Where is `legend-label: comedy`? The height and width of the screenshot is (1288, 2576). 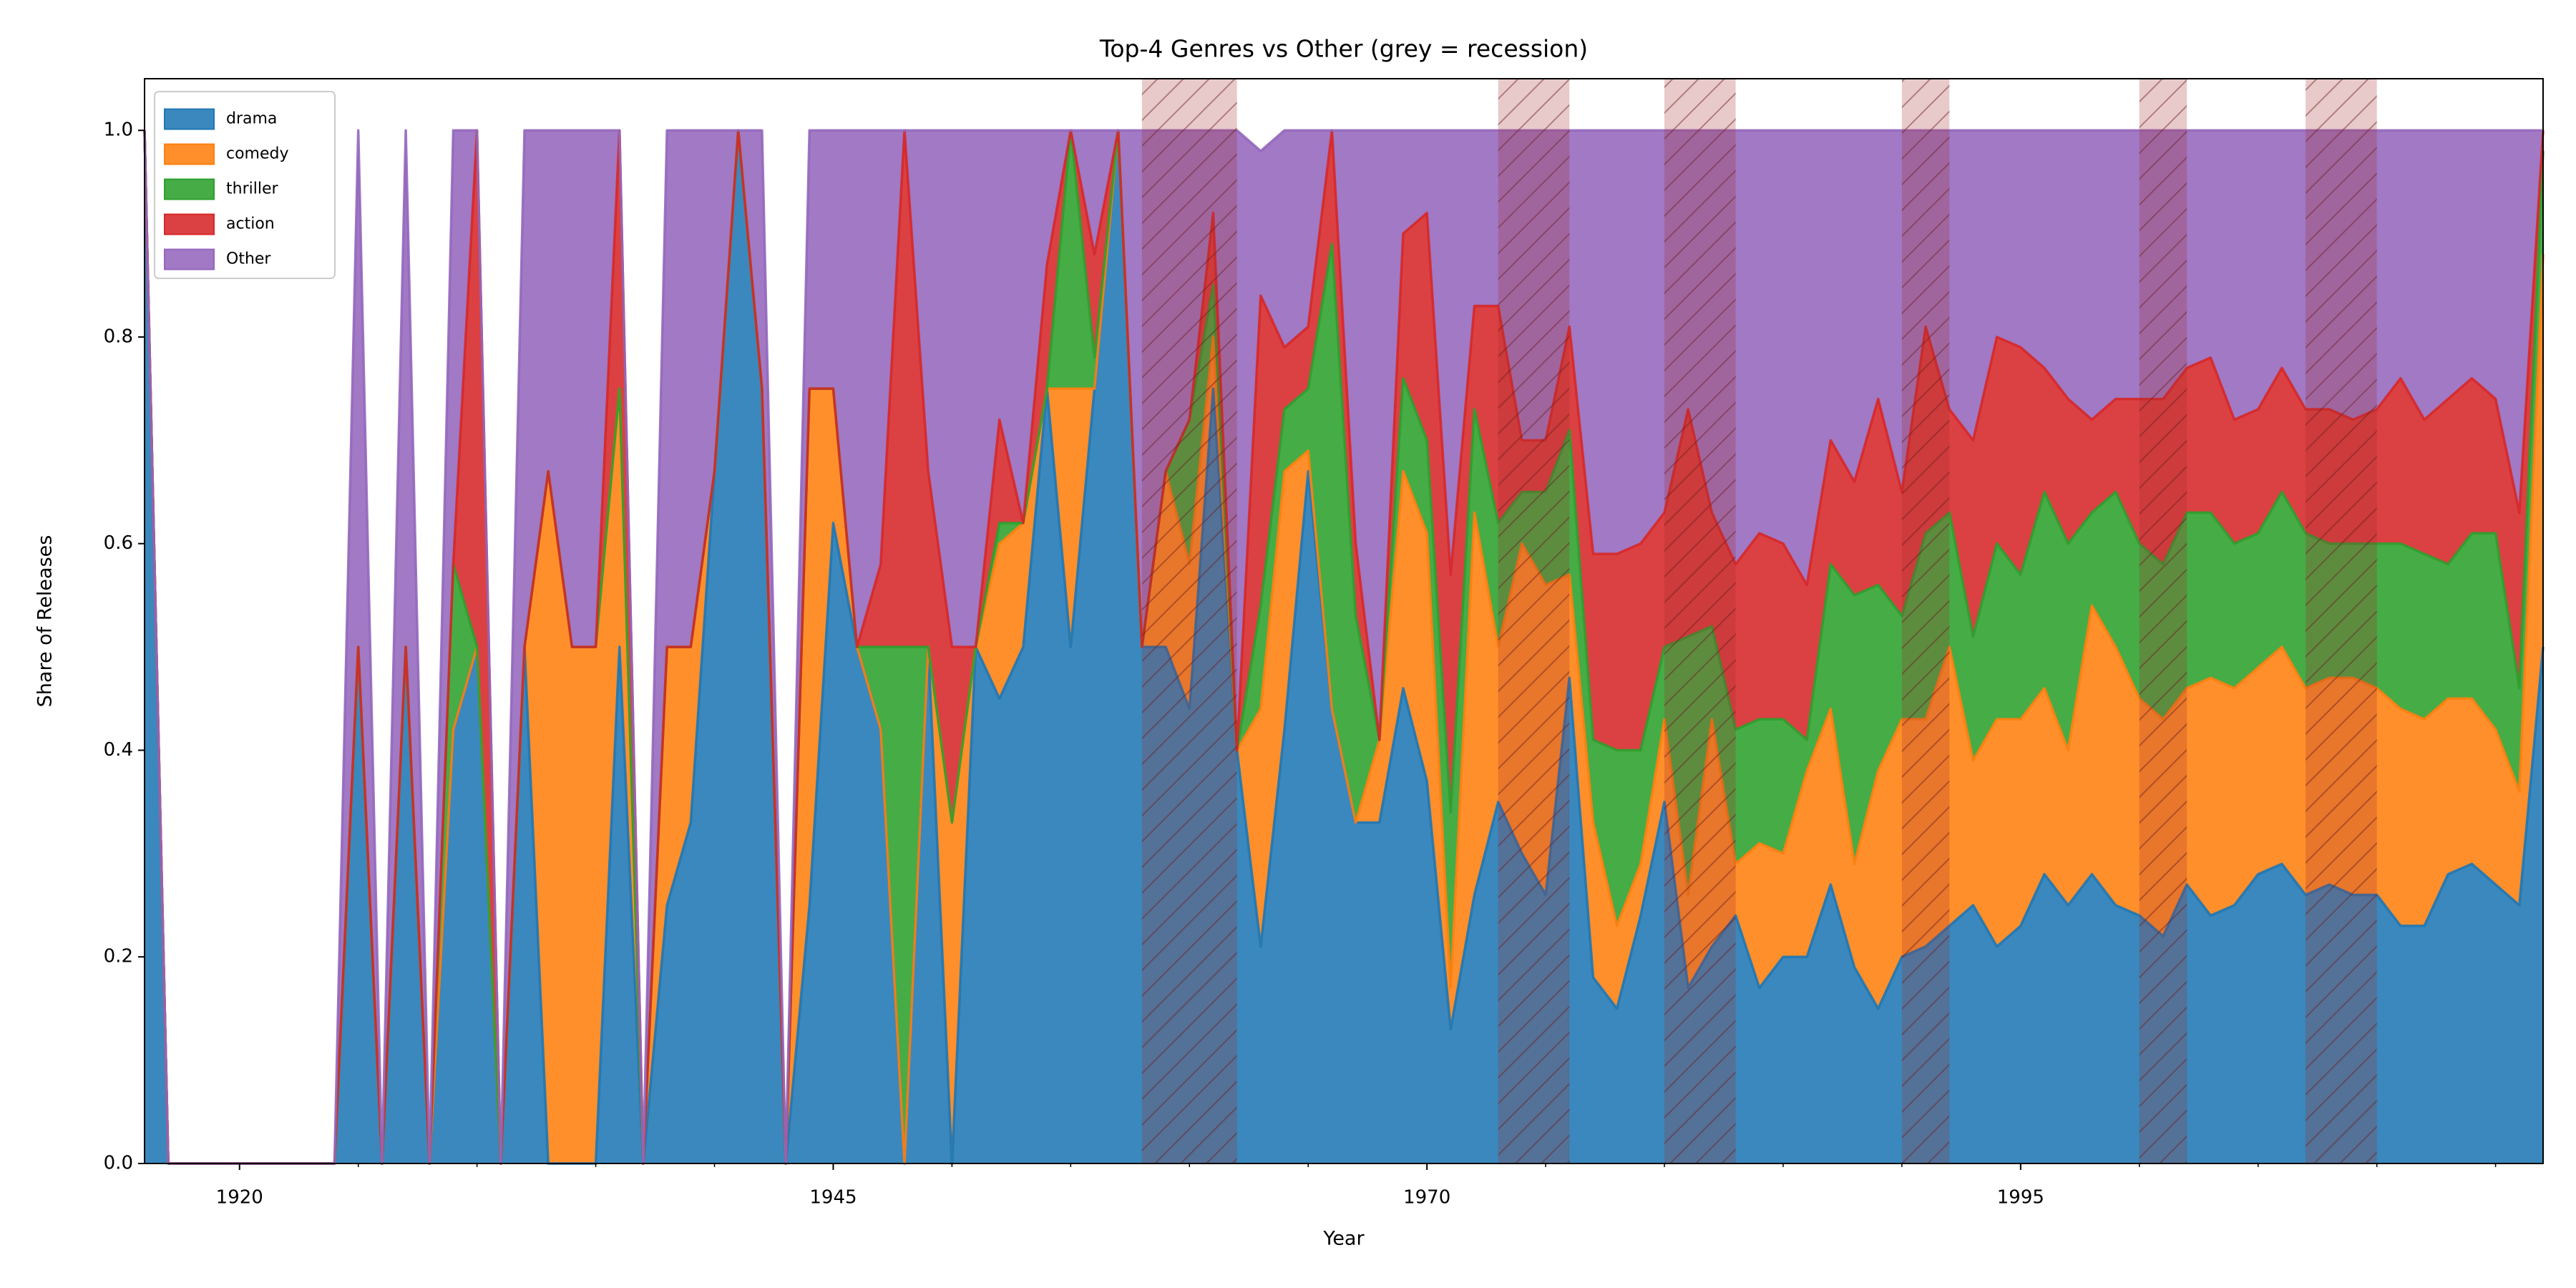 legend-label: comedy is located at coordinates (257, 154).